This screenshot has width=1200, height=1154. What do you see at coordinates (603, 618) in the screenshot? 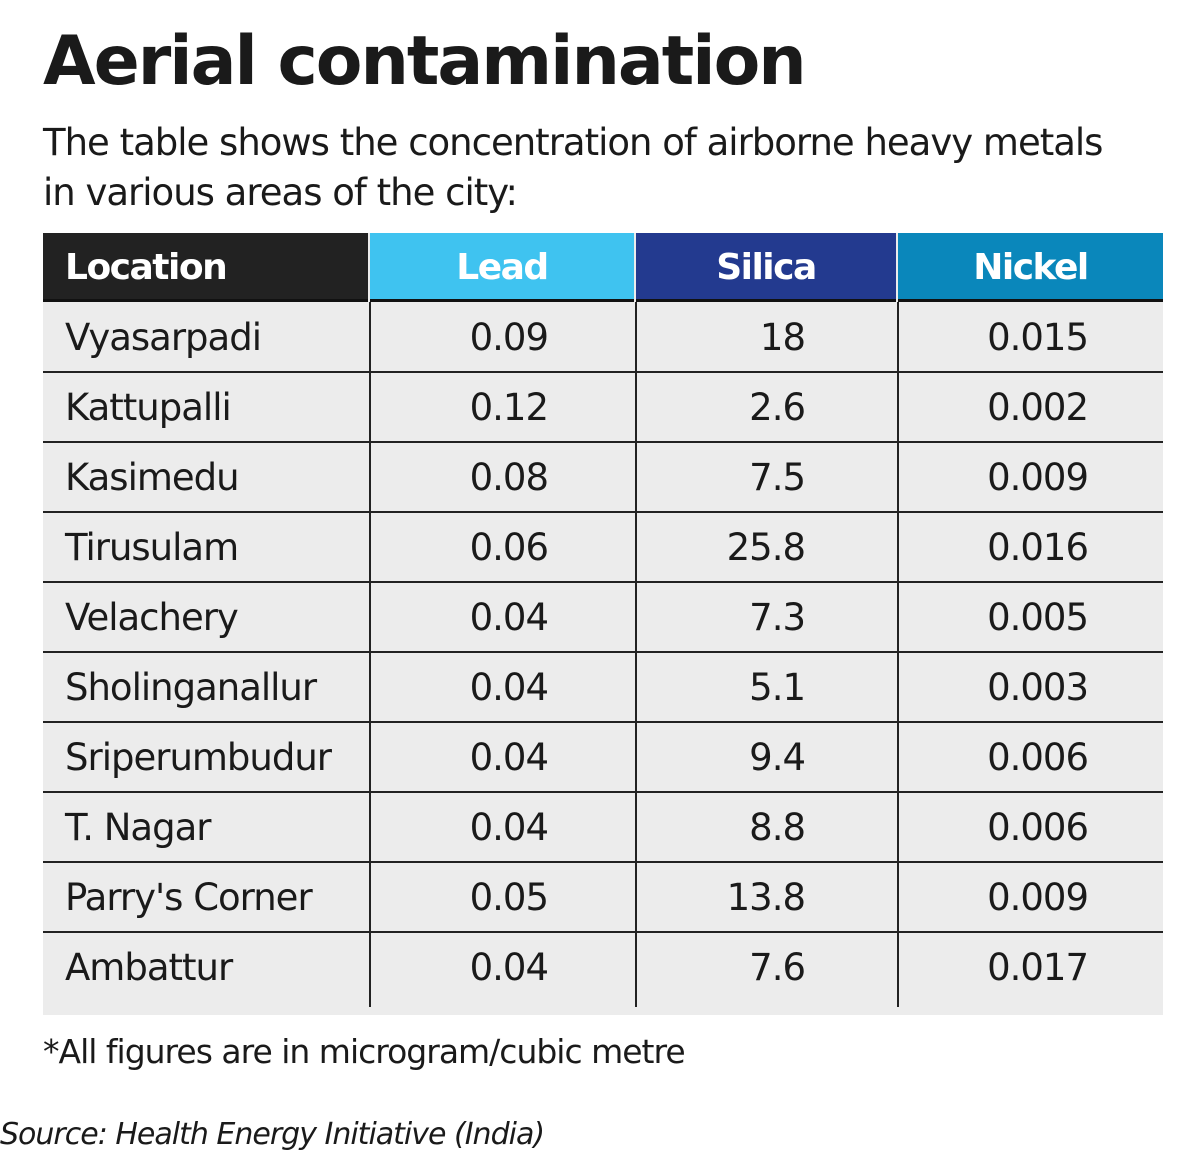
I see `table-row: Velachery 0.04 7.3 0.005` at bounding box center [603, 618].